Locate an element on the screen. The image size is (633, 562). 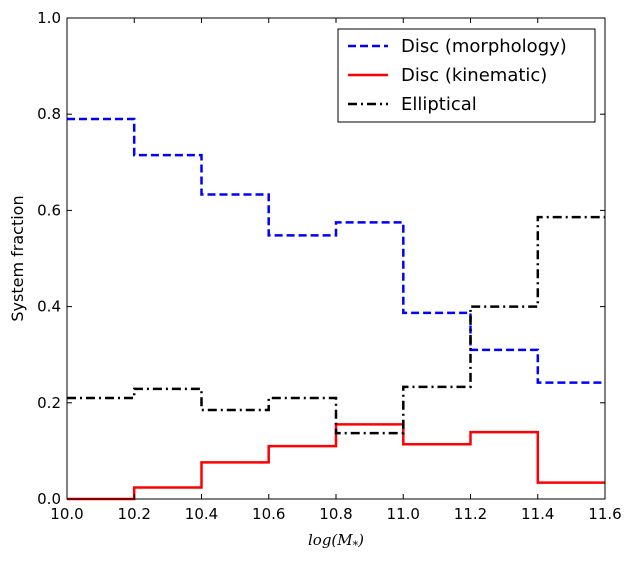
y-tick-label: 0.0 is located at coordinates (49, 499).